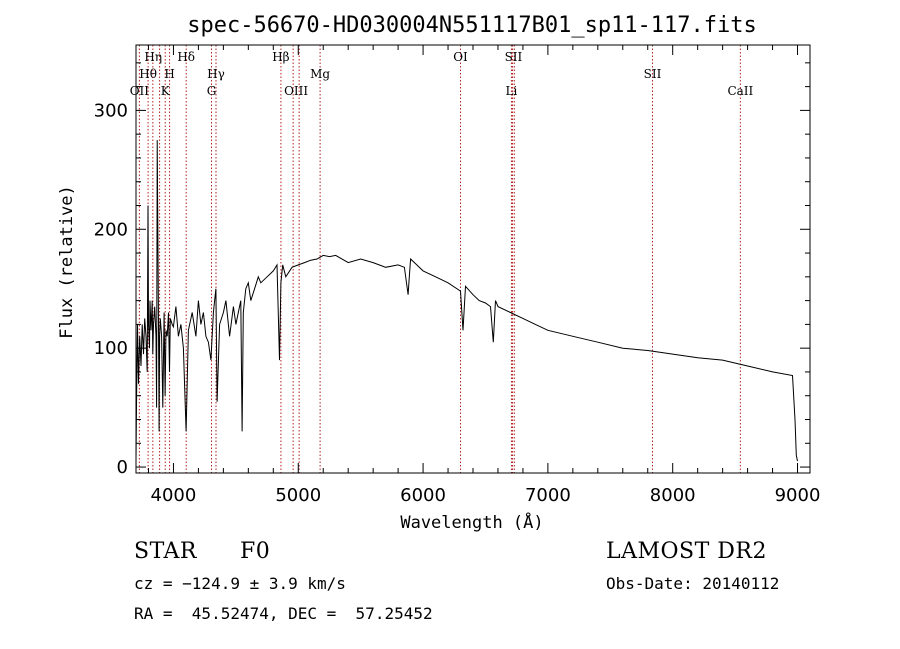 The height and width of the screenshot is (649, 900). What do you see at coordinates (148, 74) in the screenshot?
I see `line-label: Hθ` at bounding box center [148, 74].